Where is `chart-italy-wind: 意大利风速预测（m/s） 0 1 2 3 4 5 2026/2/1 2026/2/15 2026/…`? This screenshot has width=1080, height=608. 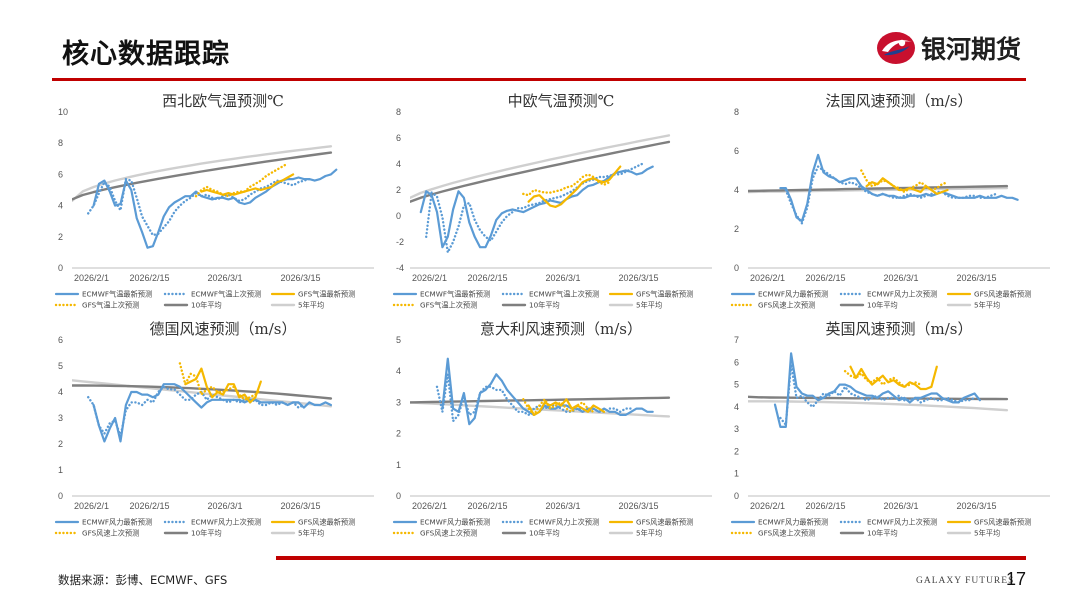 chart-italy-wind: 意大利风速预测（m/s） 0 1 2 3 4 5 2026/2/1 2026/2/15 2026/… is located at coordinates (553, 432).